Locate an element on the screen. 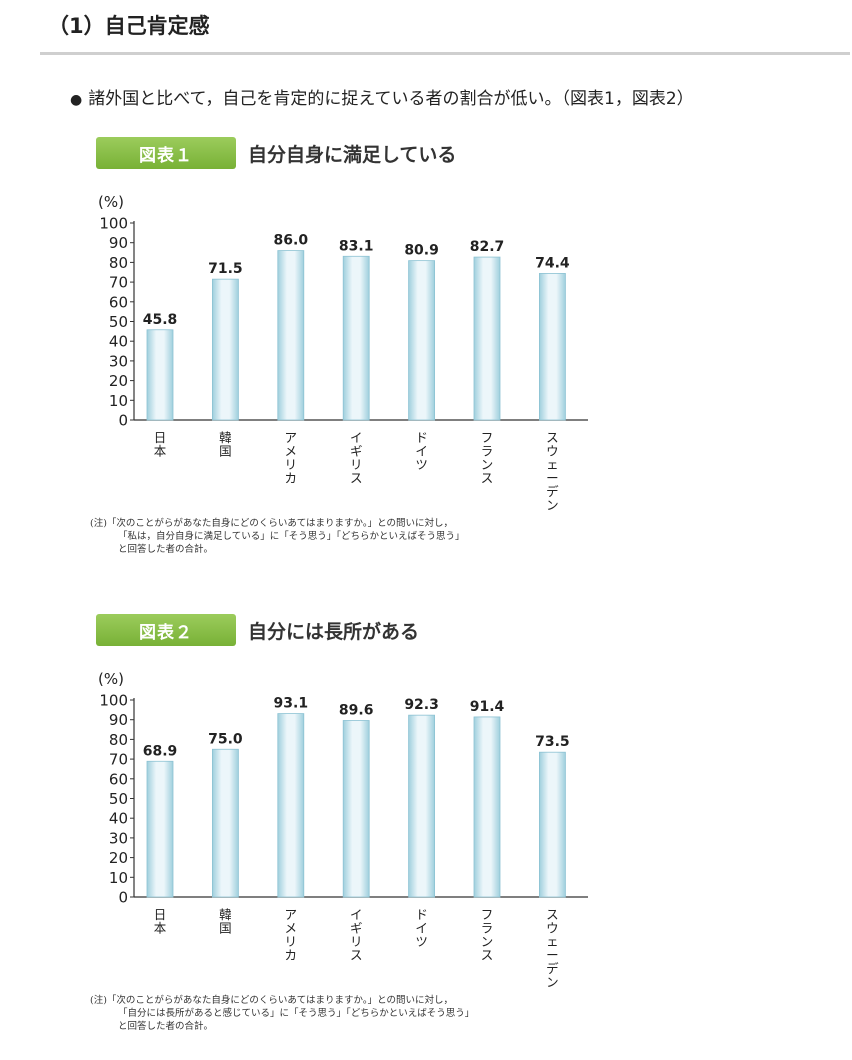  summary-bullet: ● 諸外国と比べて，自己を肯定的に捉えている者の割合が低い。（図表1，図表2） is located at coordinates (382, 96).